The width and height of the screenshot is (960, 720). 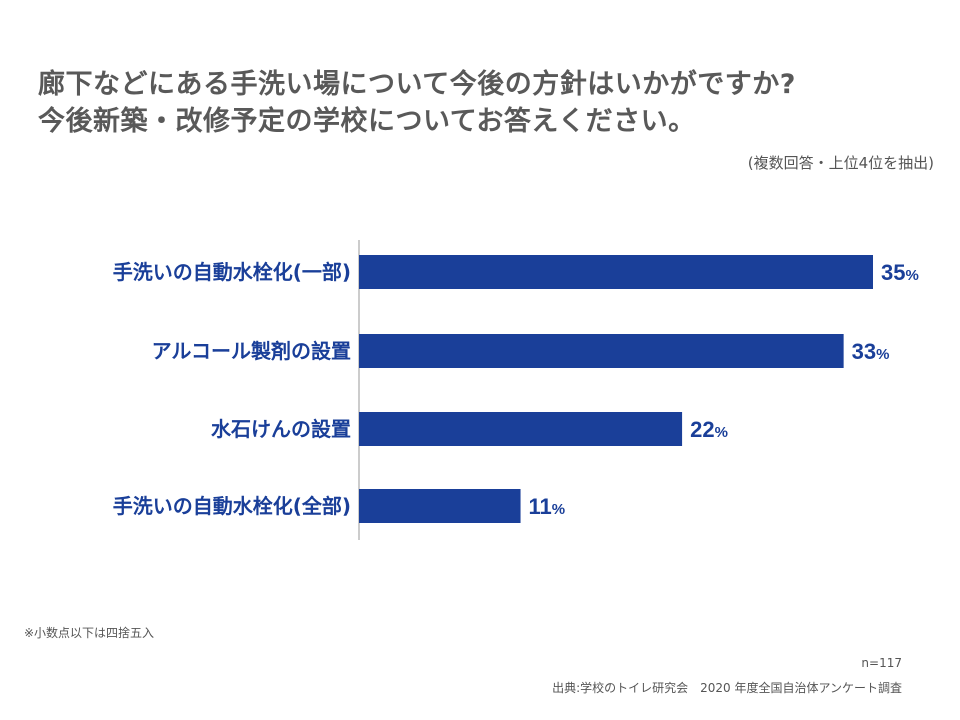 What do you see at coordinates (251, 351) in the screenshot?
I see `category-label: アルコール製剤の設置` at bounding box center [251, 351].